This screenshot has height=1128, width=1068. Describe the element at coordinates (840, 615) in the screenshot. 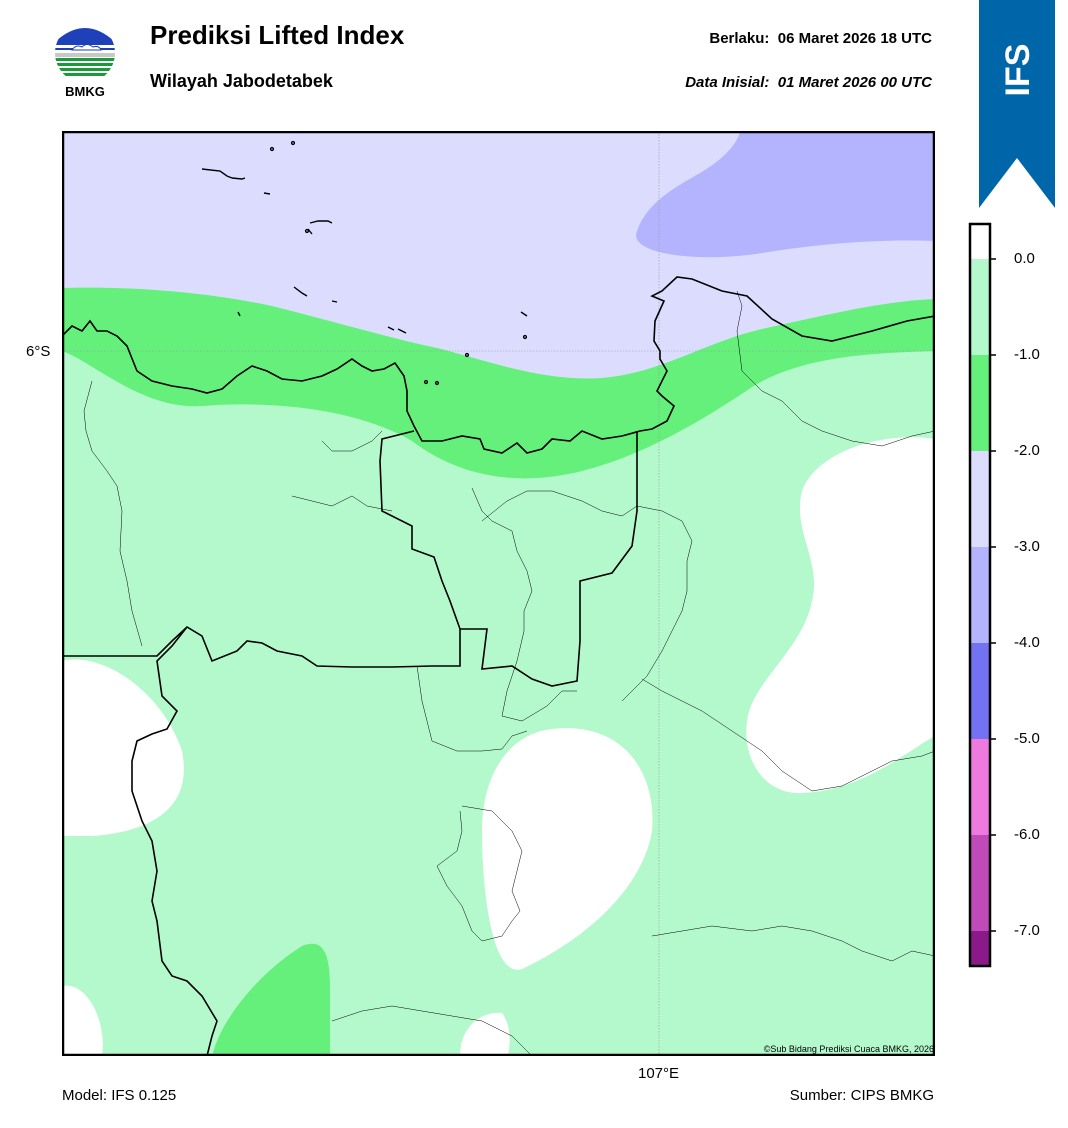

I see `contour-above-0-east` at that location.